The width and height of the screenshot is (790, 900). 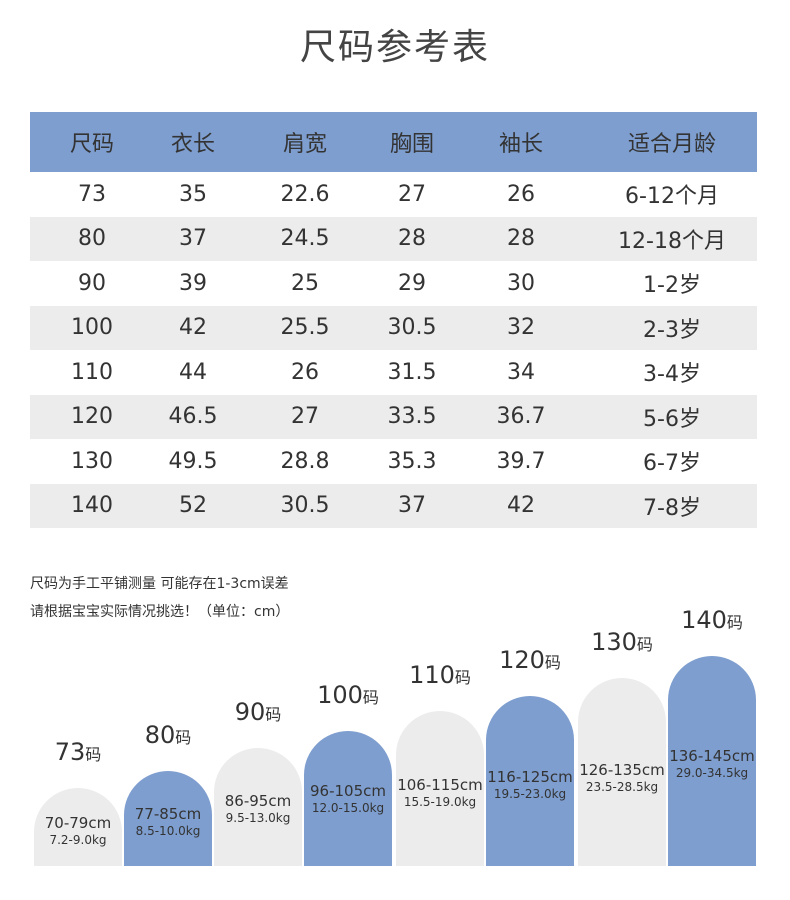 I want to click on size-label: 130码, so click(x=622, y=642).